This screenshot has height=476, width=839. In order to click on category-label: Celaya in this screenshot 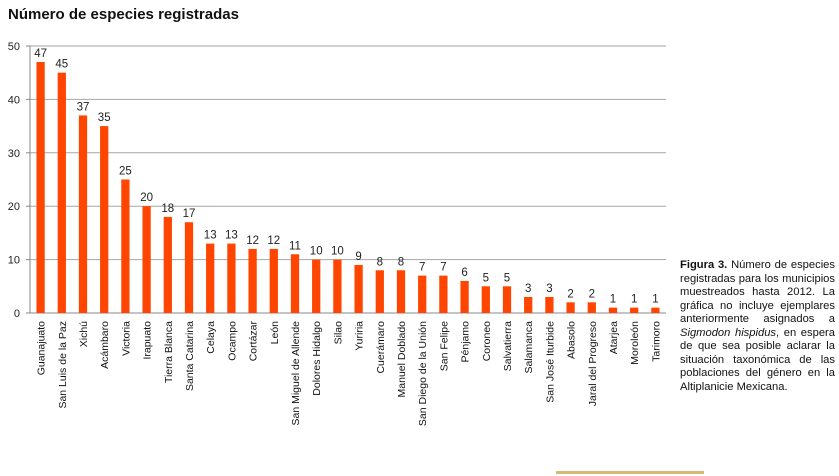, I will do `click(211, 337)`.